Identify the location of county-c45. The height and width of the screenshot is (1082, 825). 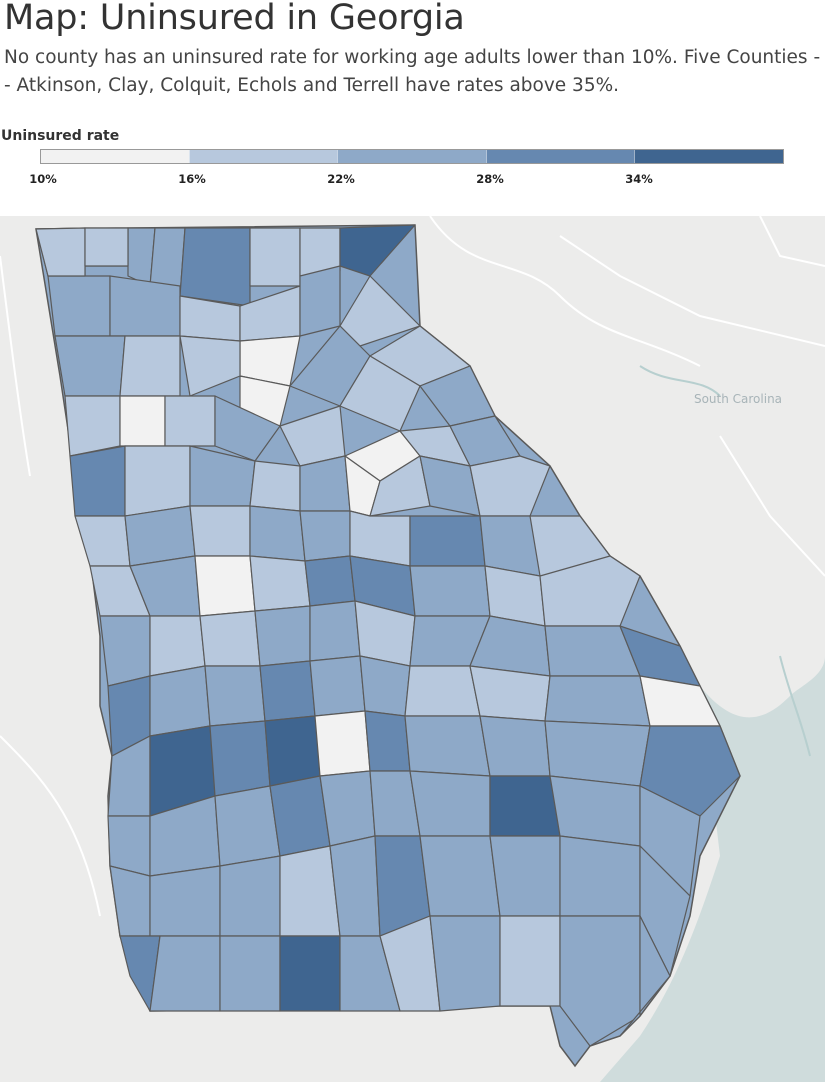
(325, 536).